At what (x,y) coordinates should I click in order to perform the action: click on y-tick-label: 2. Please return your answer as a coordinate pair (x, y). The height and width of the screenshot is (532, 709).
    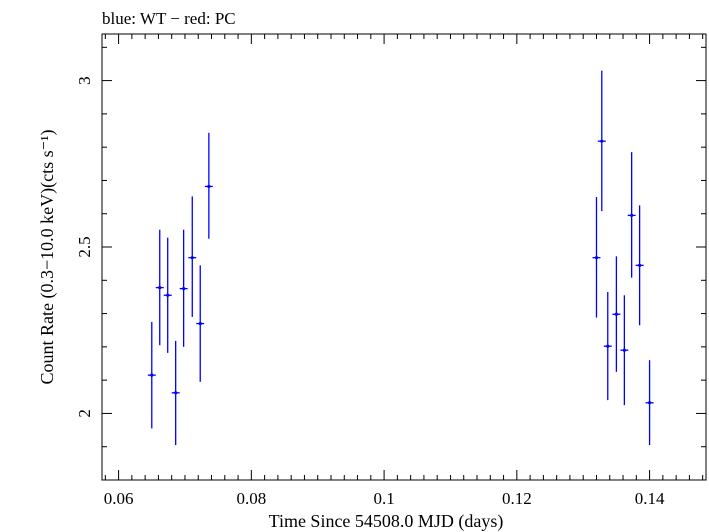
    Looking at the image, I should click on (84, 413).